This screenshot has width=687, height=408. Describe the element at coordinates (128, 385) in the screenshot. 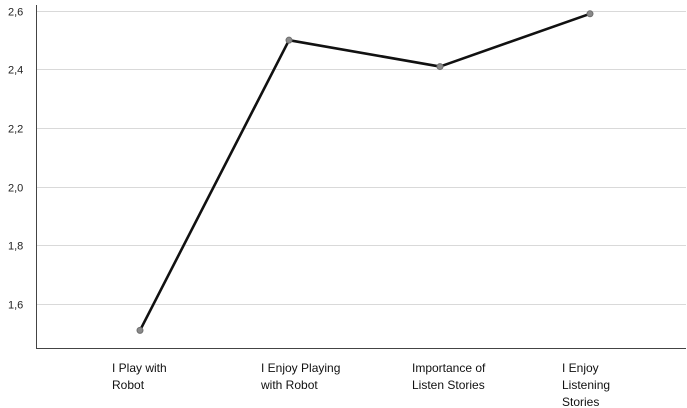

I see `x-tick-label-line: Robot` at that location.